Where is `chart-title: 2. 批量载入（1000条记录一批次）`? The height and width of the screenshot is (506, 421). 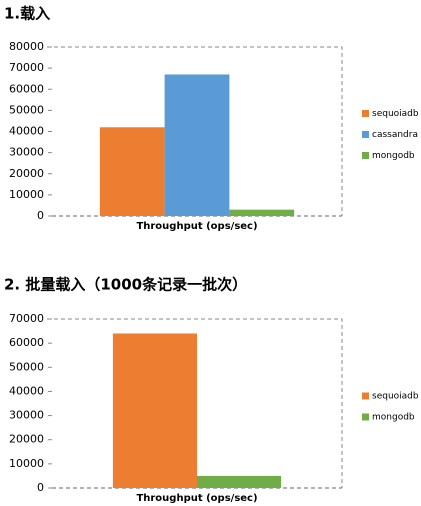 chart-title: 2. 批量载入（1000条记录一批次） is located at coordinates (125, 285).